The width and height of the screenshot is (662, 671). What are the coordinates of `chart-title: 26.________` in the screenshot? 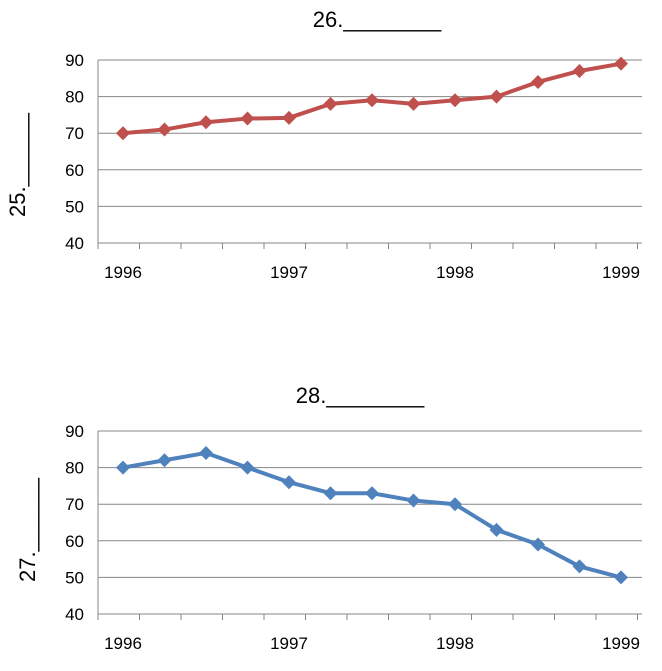 It's located at (377, 19).